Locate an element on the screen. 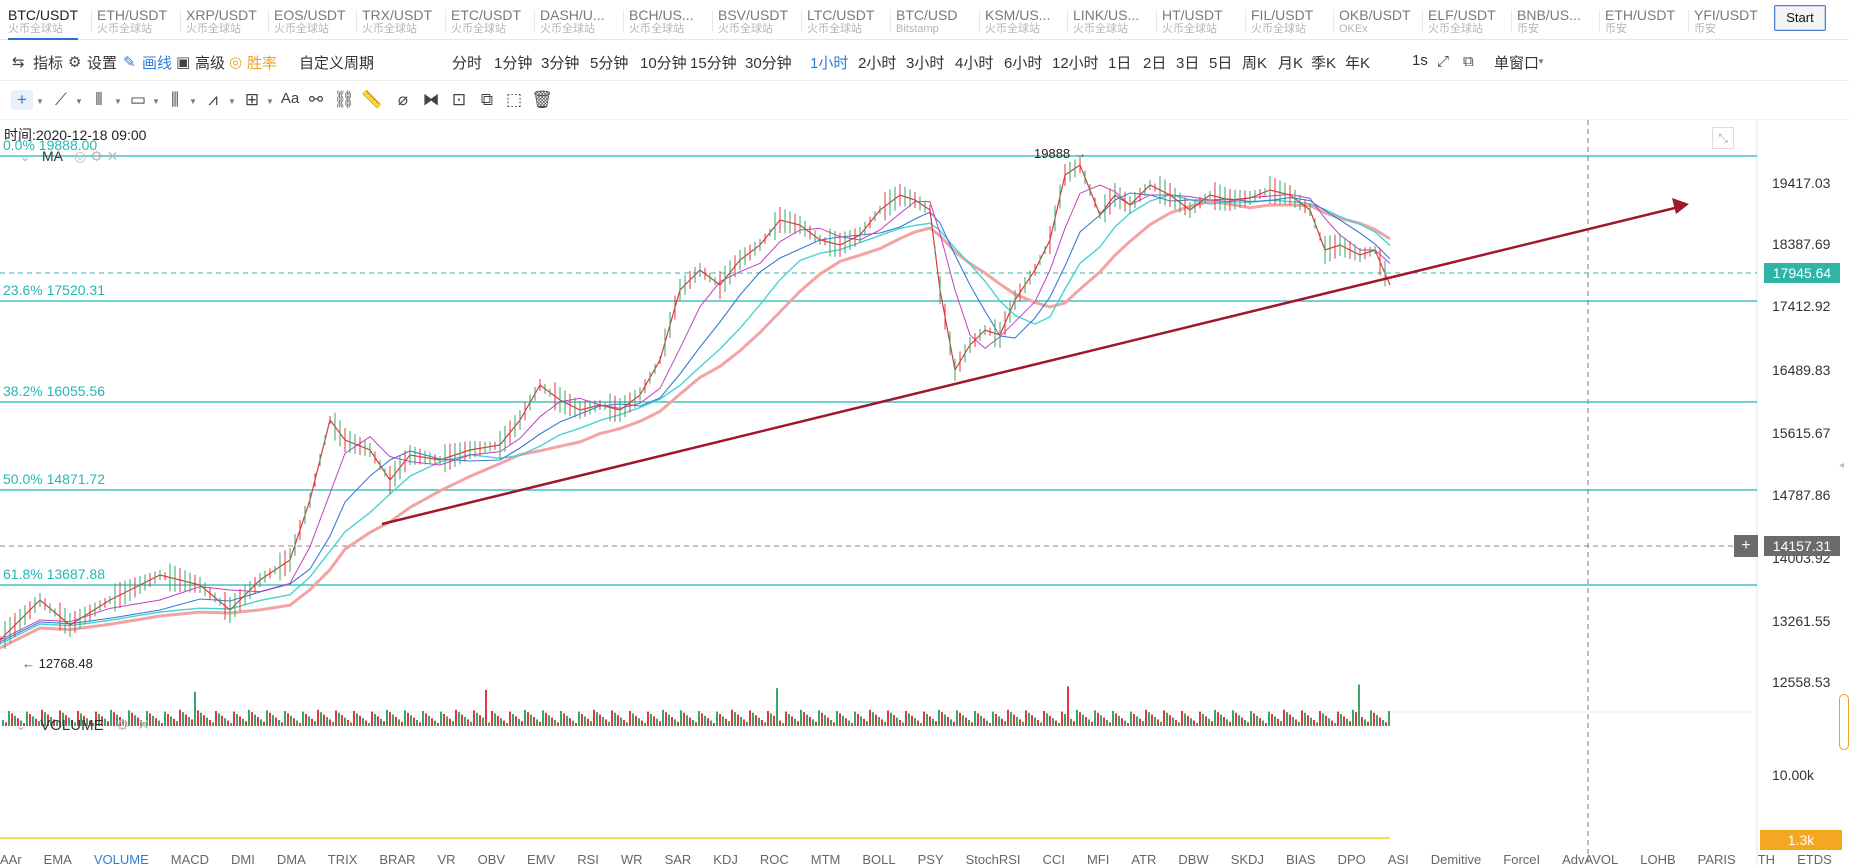  indicator-tab: ROC is located at coordinates (774, 858).